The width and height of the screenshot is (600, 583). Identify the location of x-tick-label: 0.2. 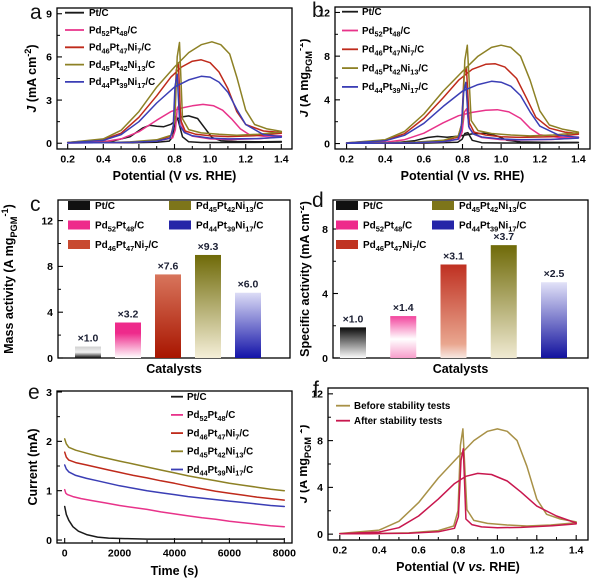
(346, 160).